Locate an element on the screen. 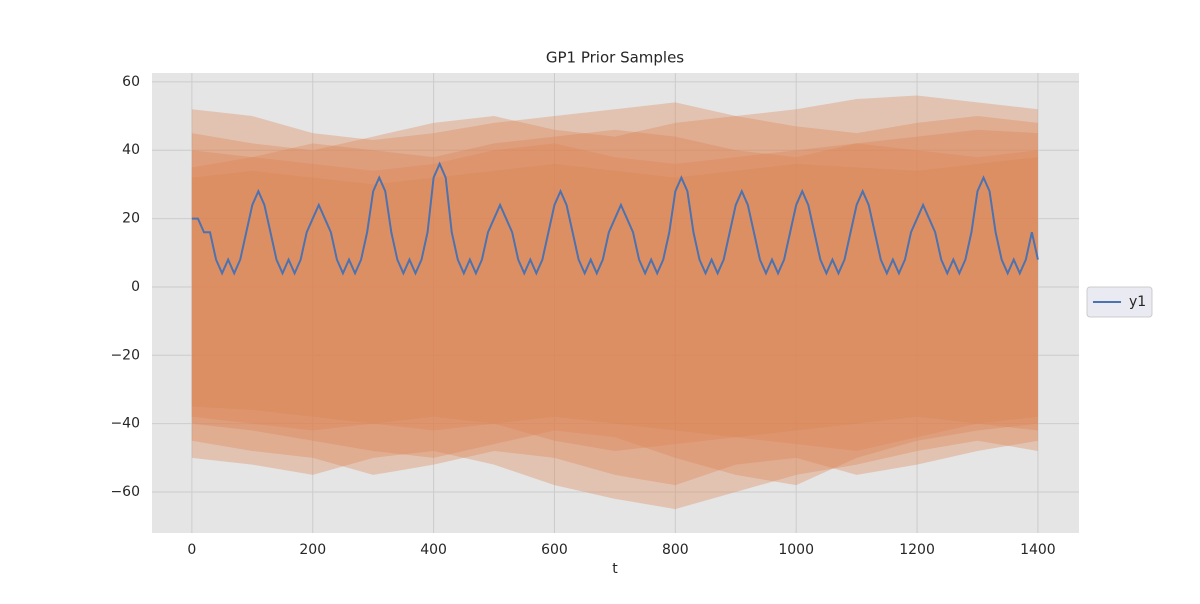 Image resolution: width=1200 pixels, height=604 pixels. y-tick-label: −20 is located at coordinates (125, 355).